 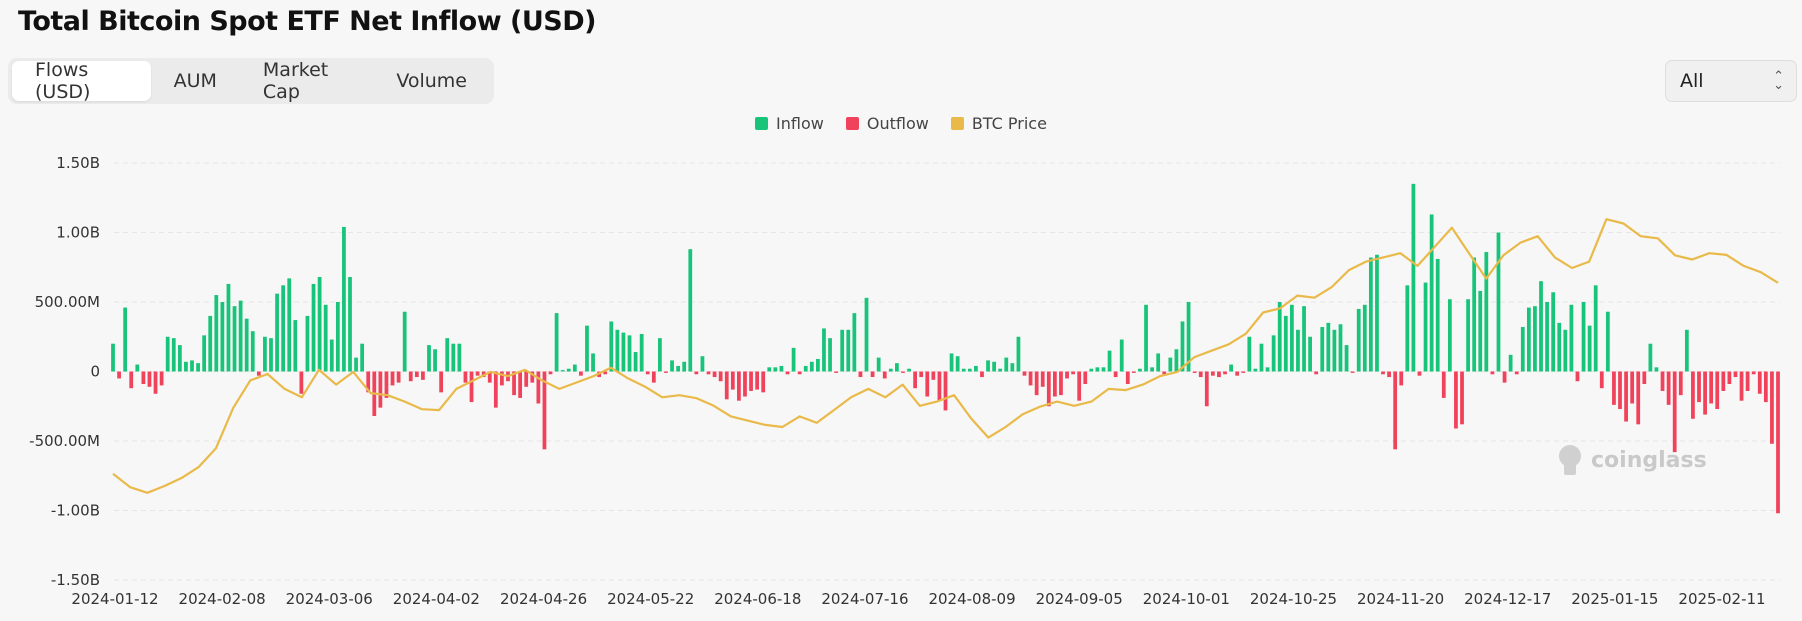 What do you see at coordinates (789, 123) in the screenshot?
I see `legend-item-inflow: Inflow` at bounding box center [789, 123].